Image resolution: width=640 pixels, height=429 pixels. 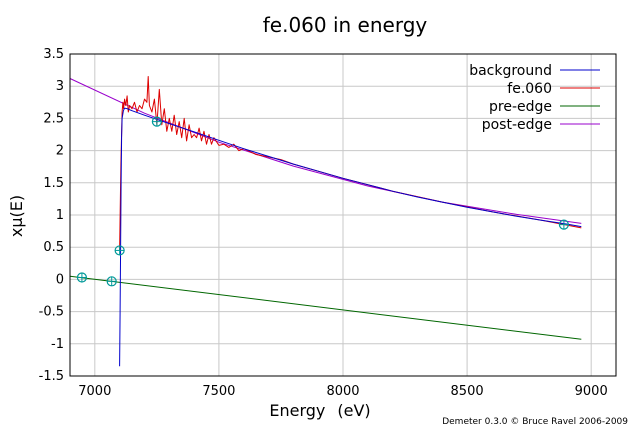 What do you see at coordinates (94, 391) in the screenshot?
I see `x-tick-label: 7000` at bounding box center [94, 391].